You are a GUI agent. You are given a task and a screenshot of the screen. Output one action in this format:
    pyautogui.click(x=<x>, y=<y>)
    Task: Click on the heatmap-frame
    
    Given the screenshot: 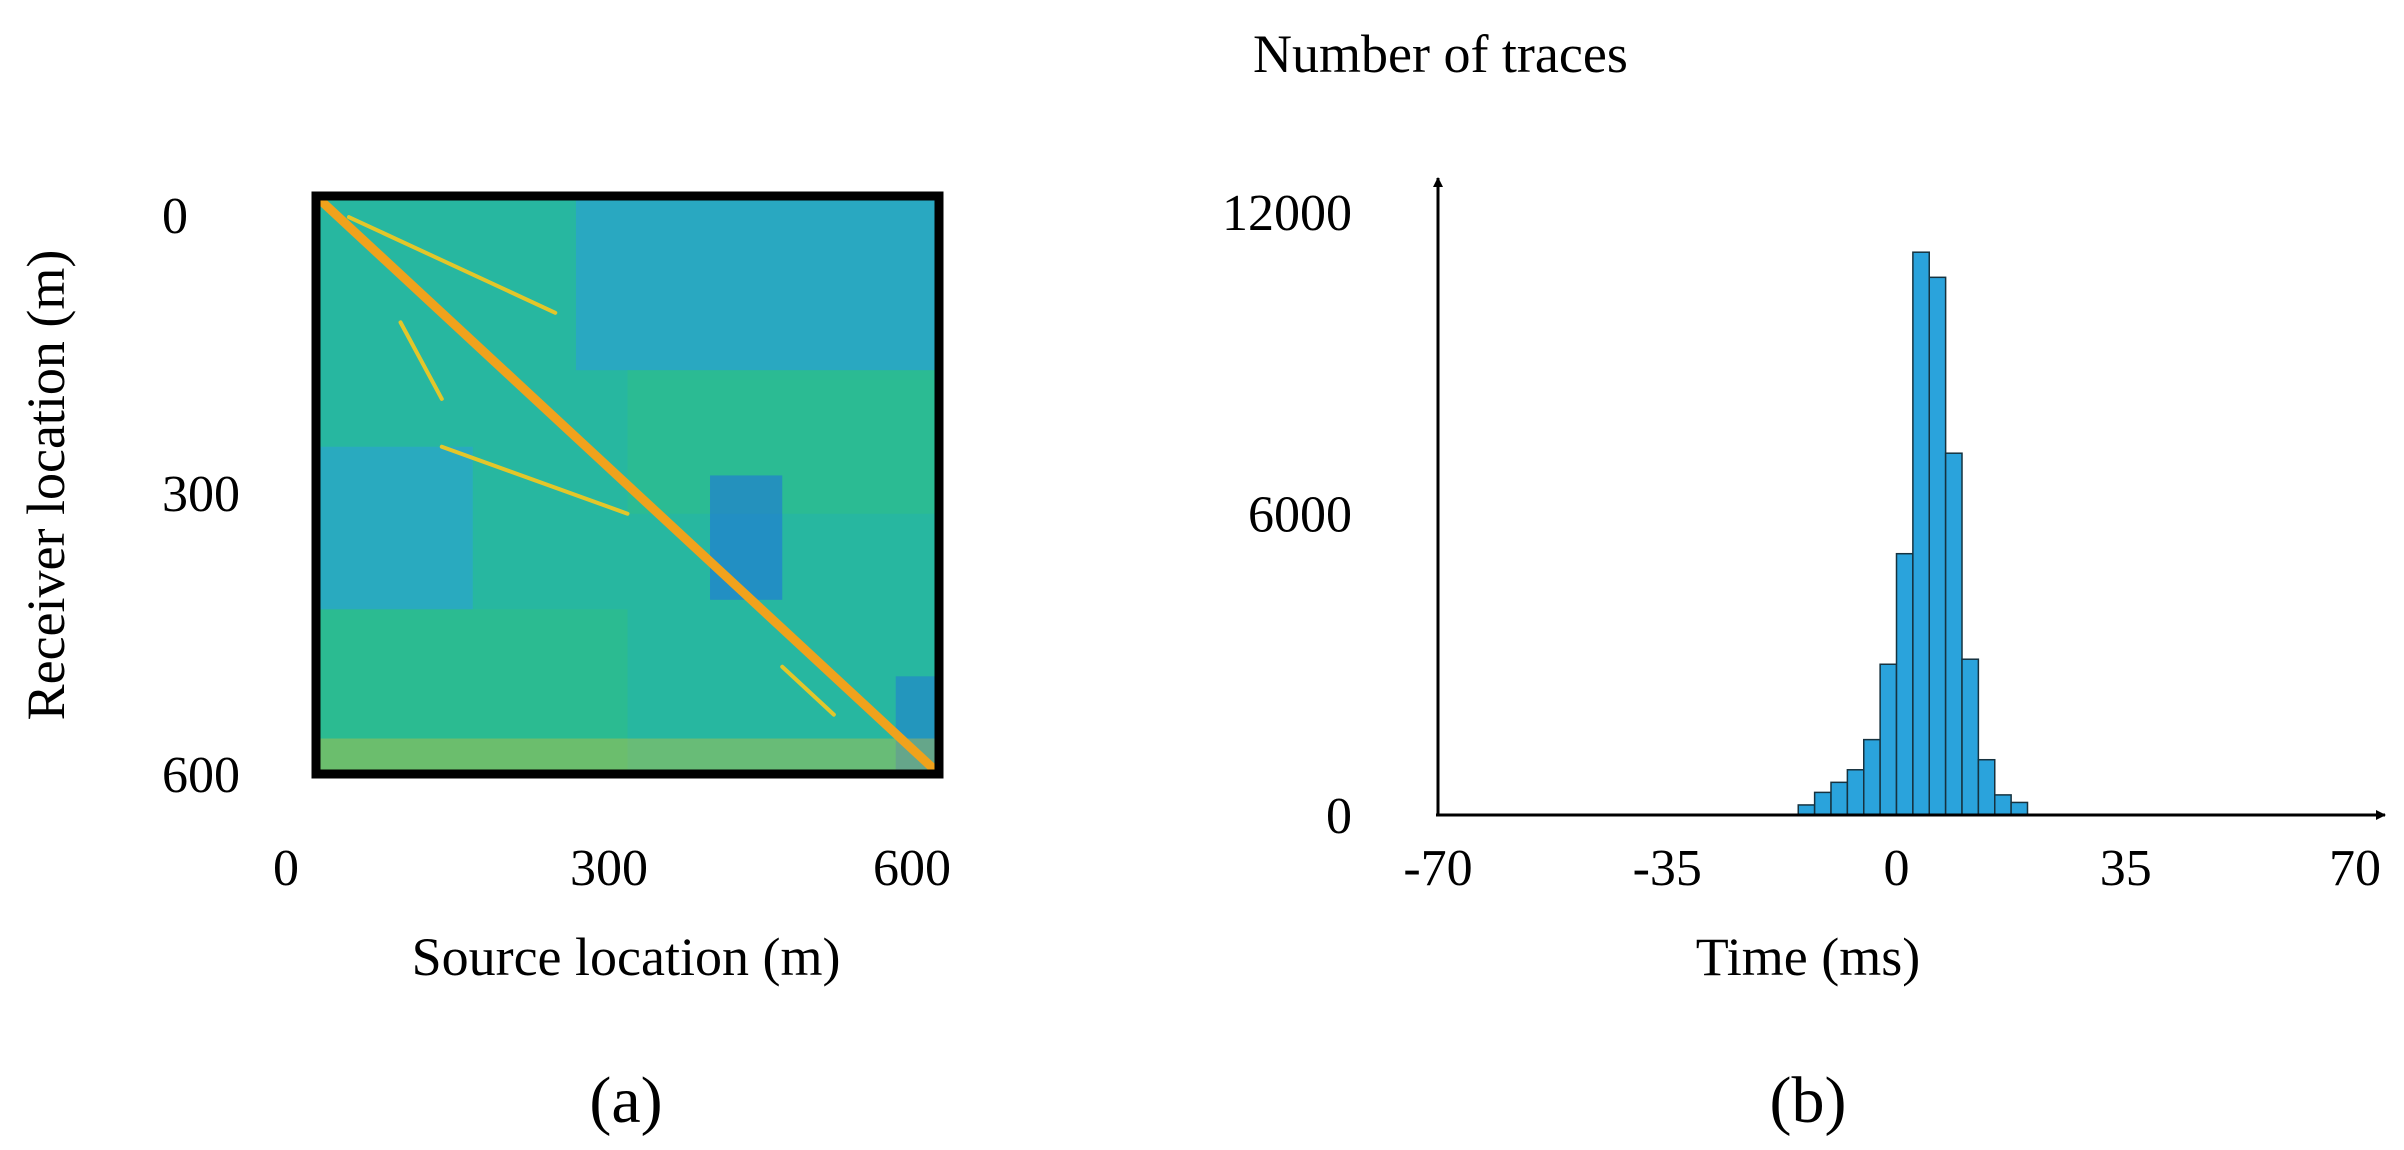 What is the action you would take?
    pyautogui.click(x=627, y=485)
    